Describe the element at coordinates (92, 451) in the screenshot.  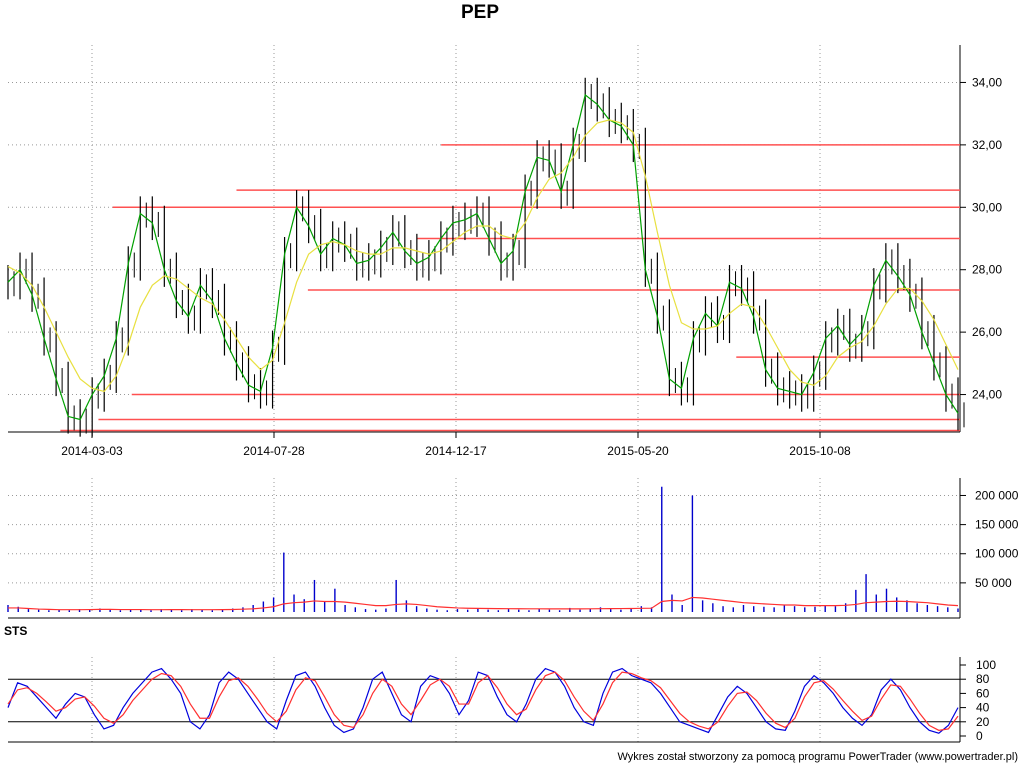
I see `x-tick-label: 2014-03-03` at that location.